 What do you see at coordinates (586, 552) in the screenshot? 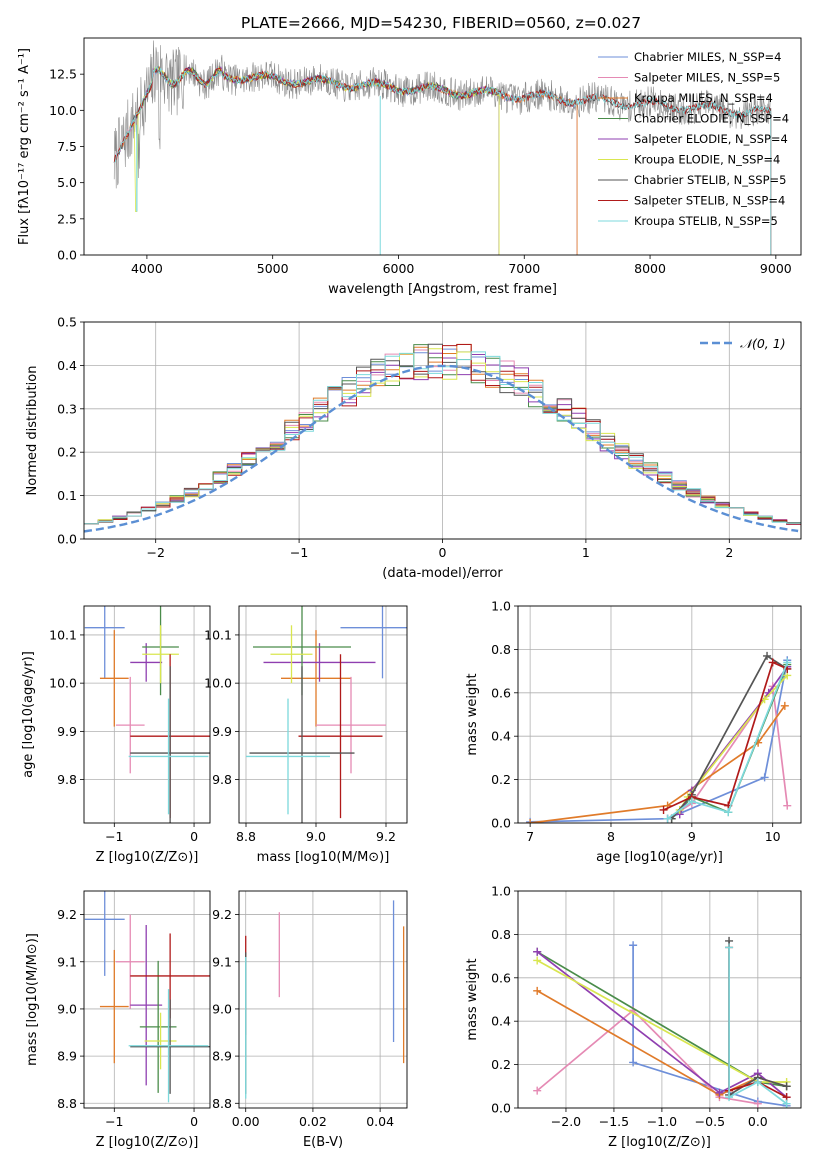
I see `x-tick-label: 1` at bounding box center [586, 552].